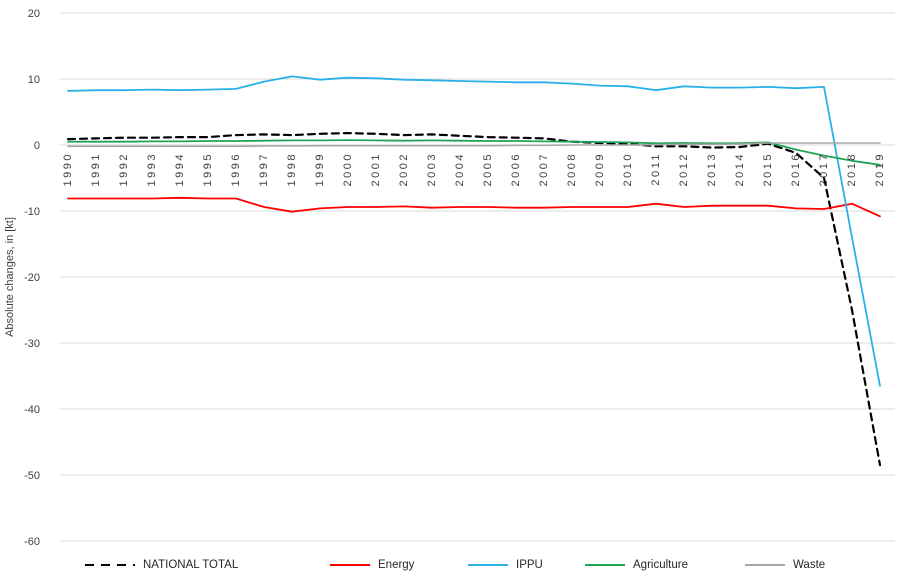 The height and width of the screenshot is (581, 900). Describe the element at coordinates (32, 212) in the screenshot. I see `y-tick-label: -10` at that location.